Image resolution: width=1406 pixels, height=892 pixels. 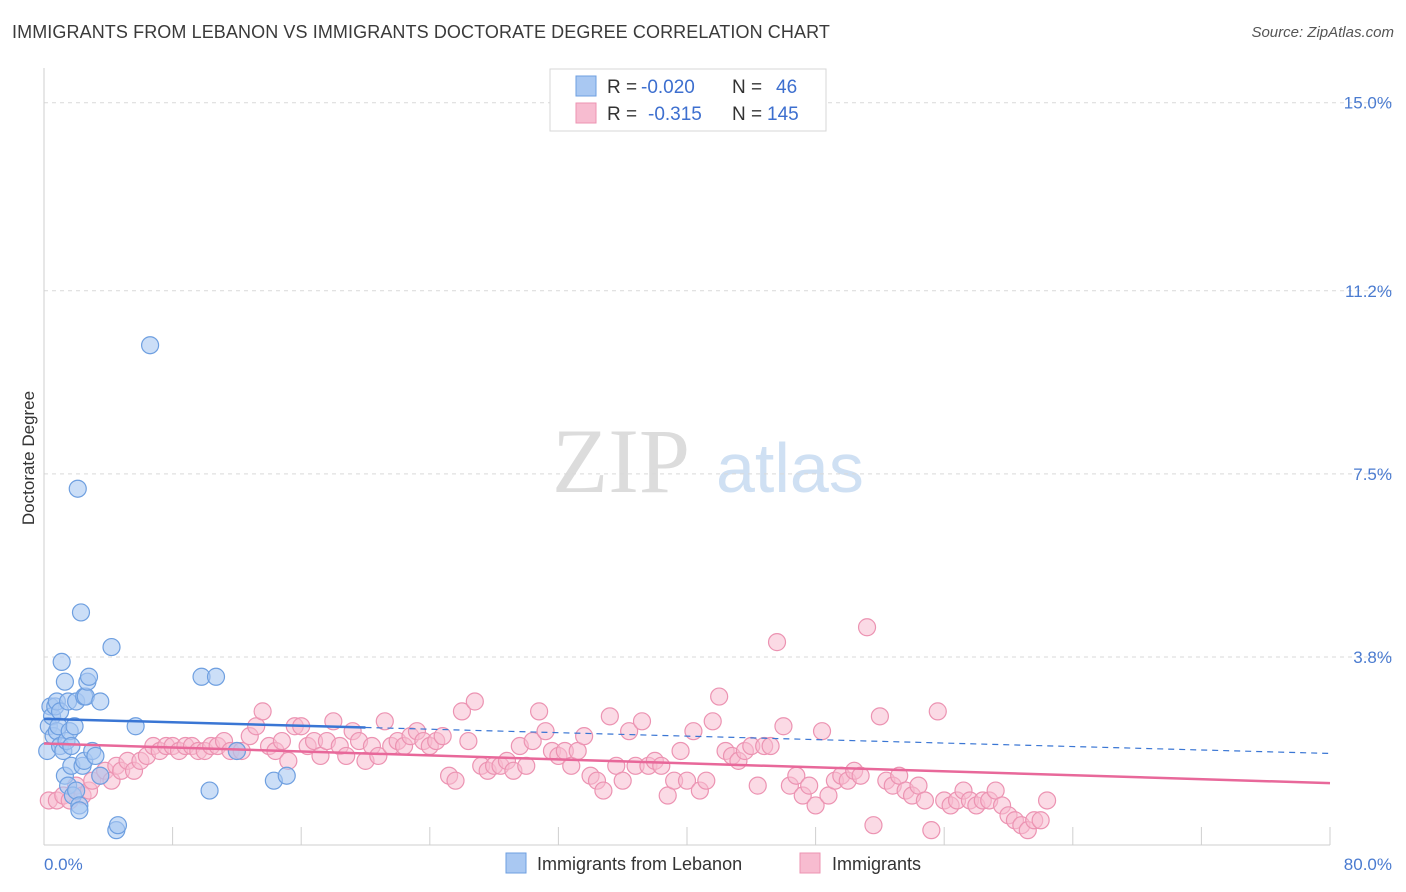 What do you see at coordinates (28, 458) in the screenshot?
I see `y-axis-label: Doctorate Degree` at bounding box center [28, 458].